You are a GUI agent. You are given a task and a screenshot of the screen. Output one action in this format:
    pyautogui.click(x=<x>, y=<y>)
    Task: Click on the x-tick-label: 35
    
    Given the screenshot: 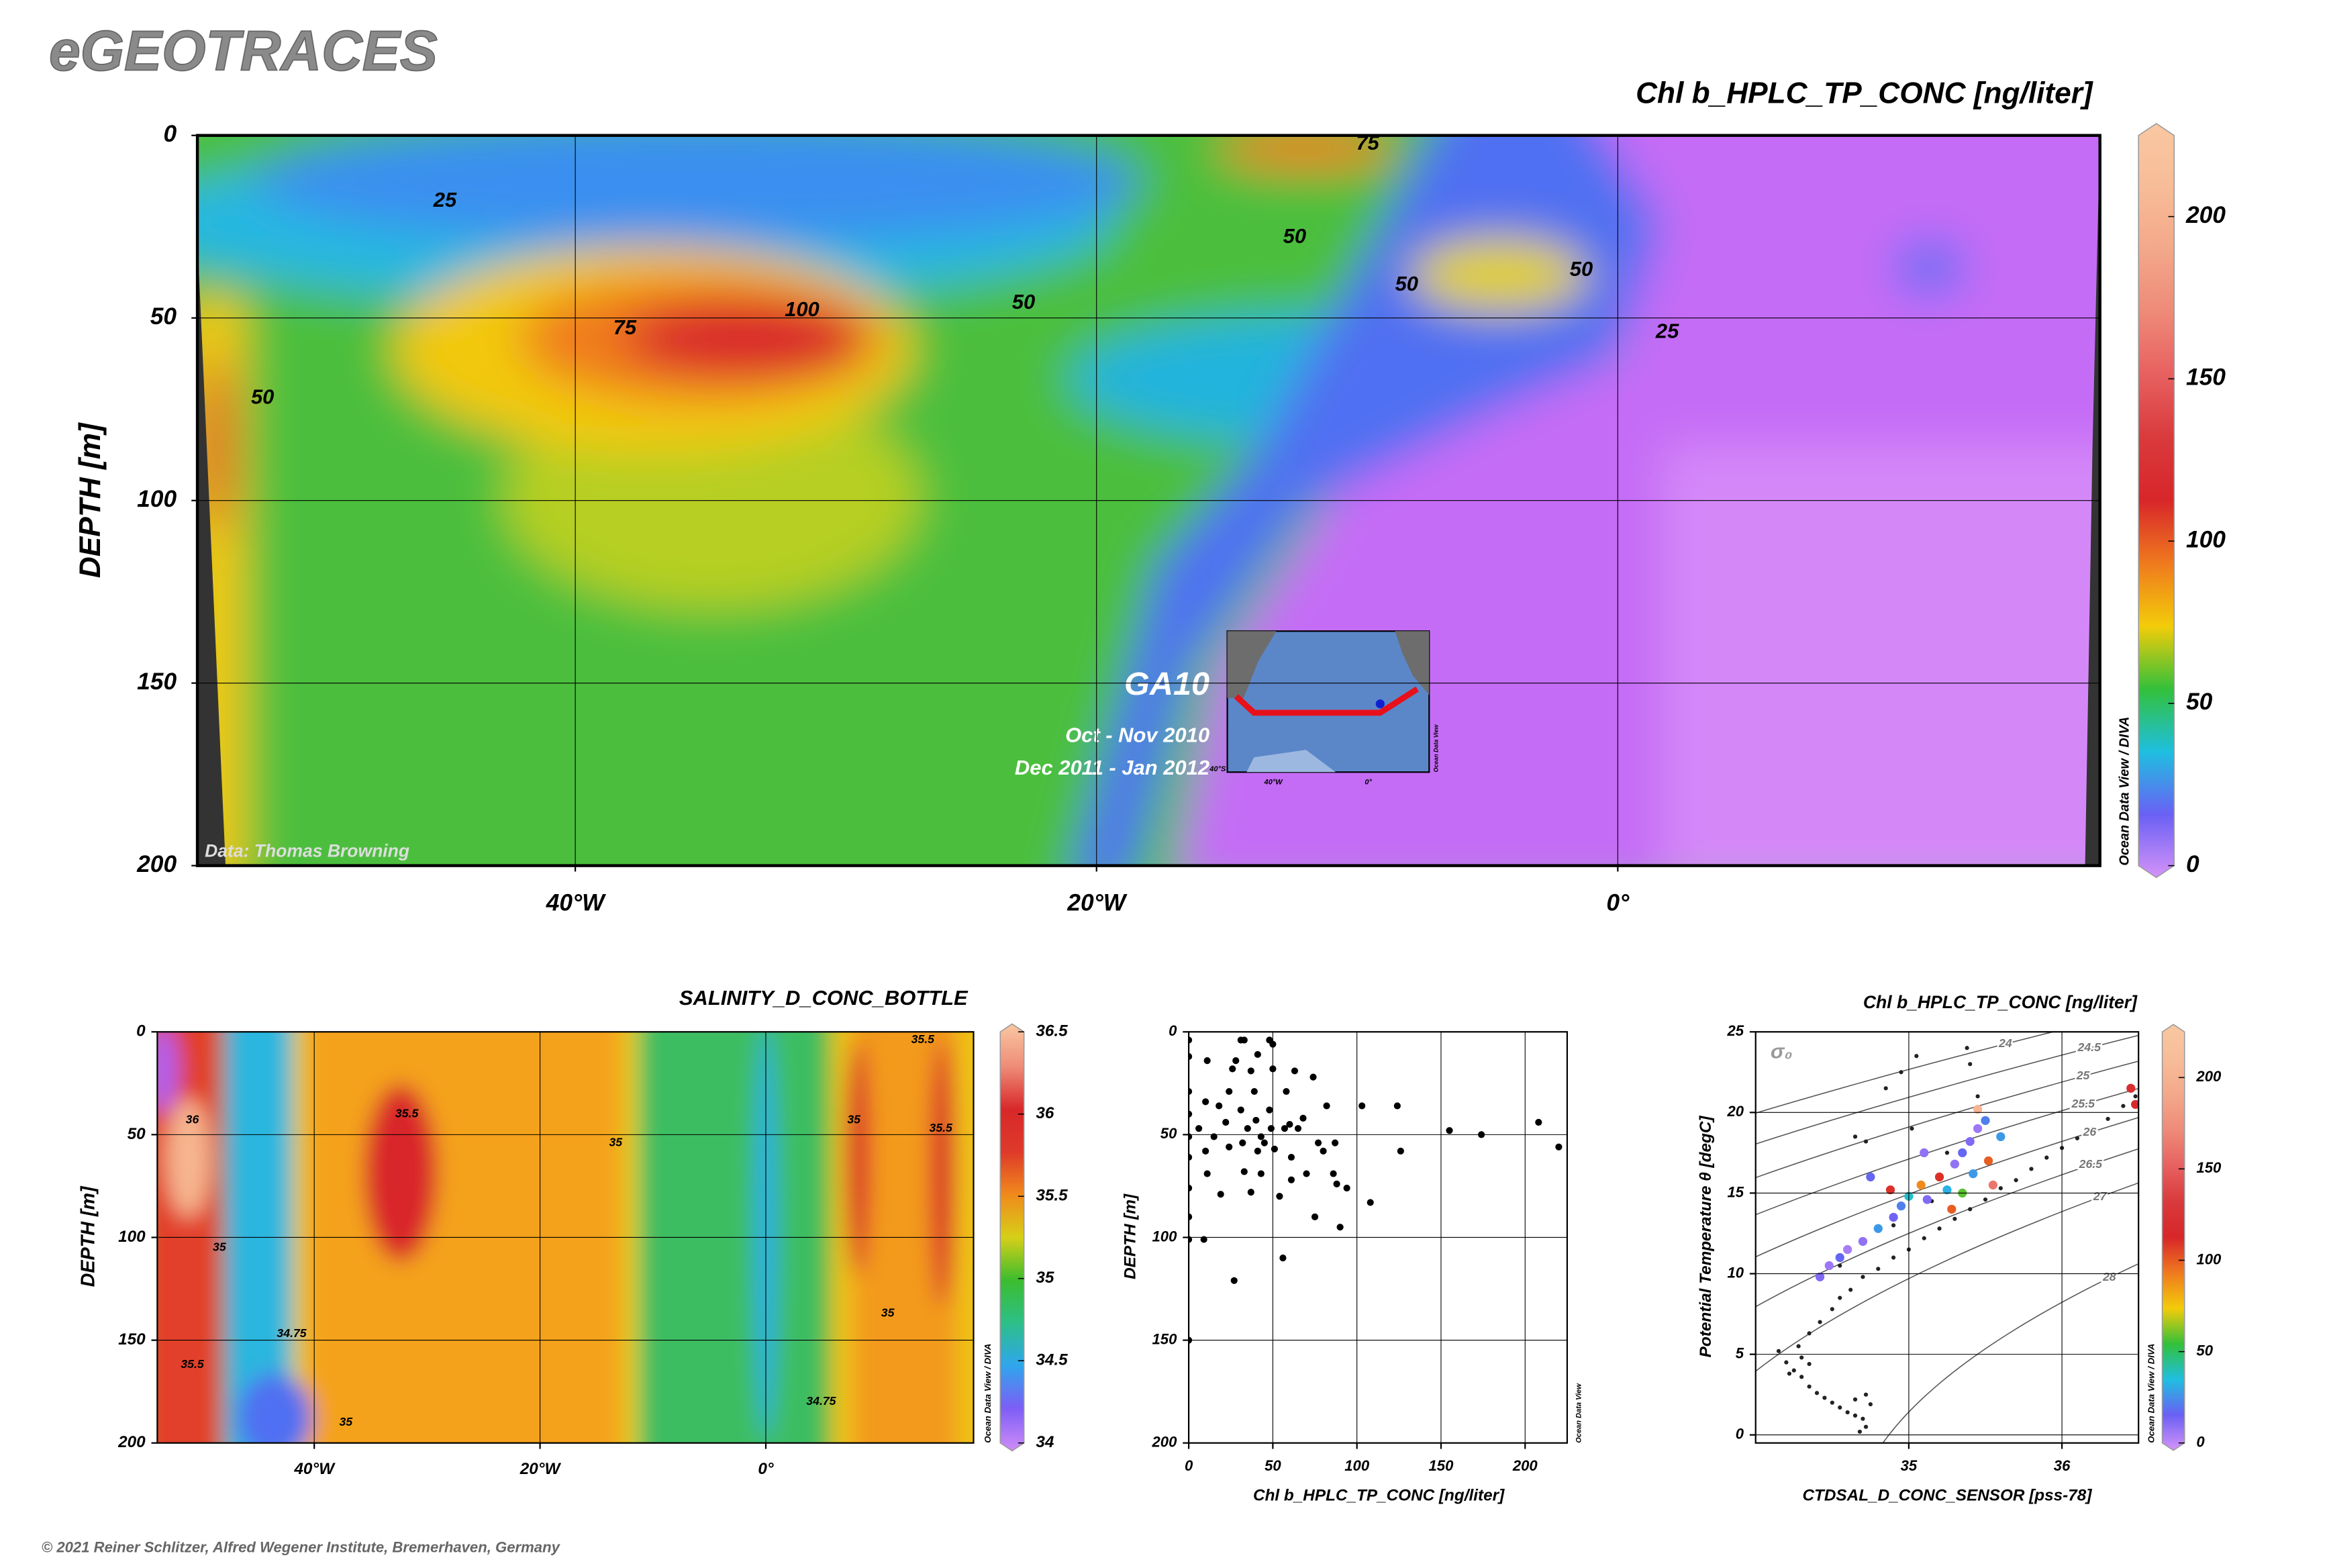 What is the action you would take?
    pyautogui.click(x=1909, y=1465)
    